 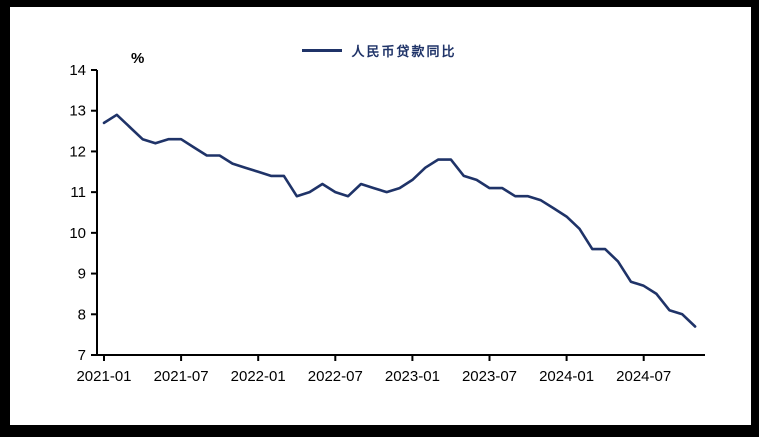 I want to click on y-tick-label: 10, so click(x=77, y=233).